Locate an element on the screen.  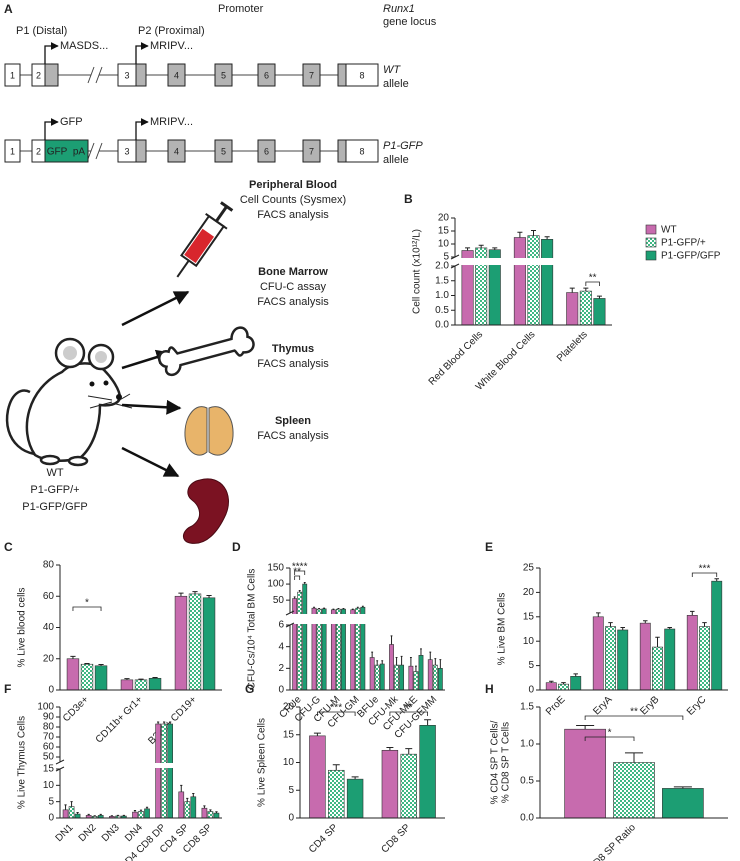
promoter-arrow is located at coordinates (51, 53).